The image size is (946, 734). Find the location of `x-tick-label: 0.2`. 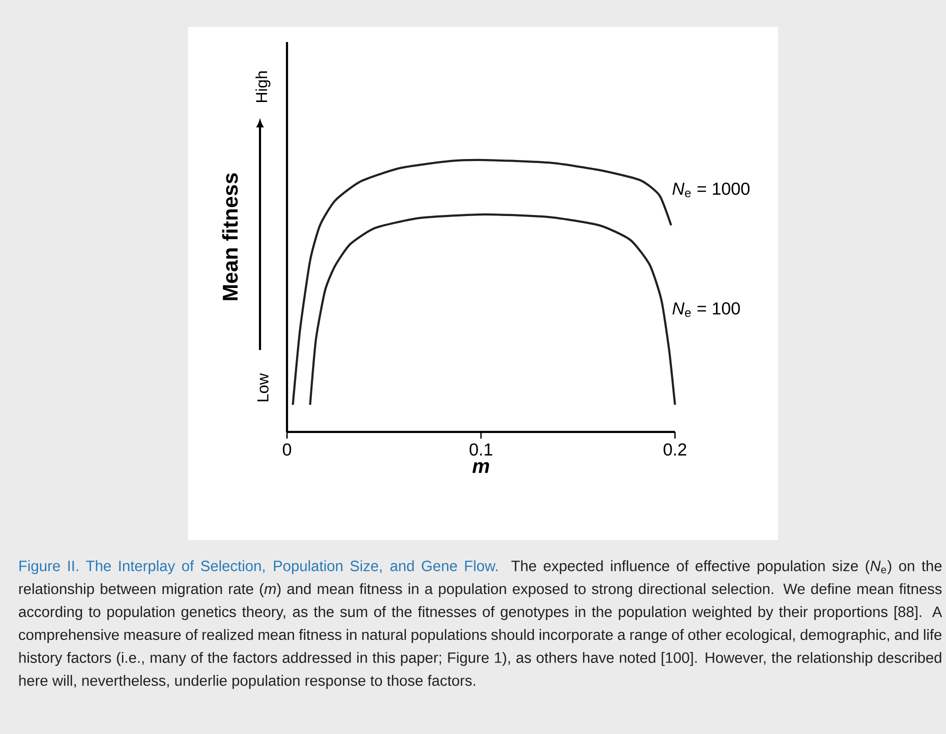

x-tick-label: 0.2 is located at coordinates (675, 449).